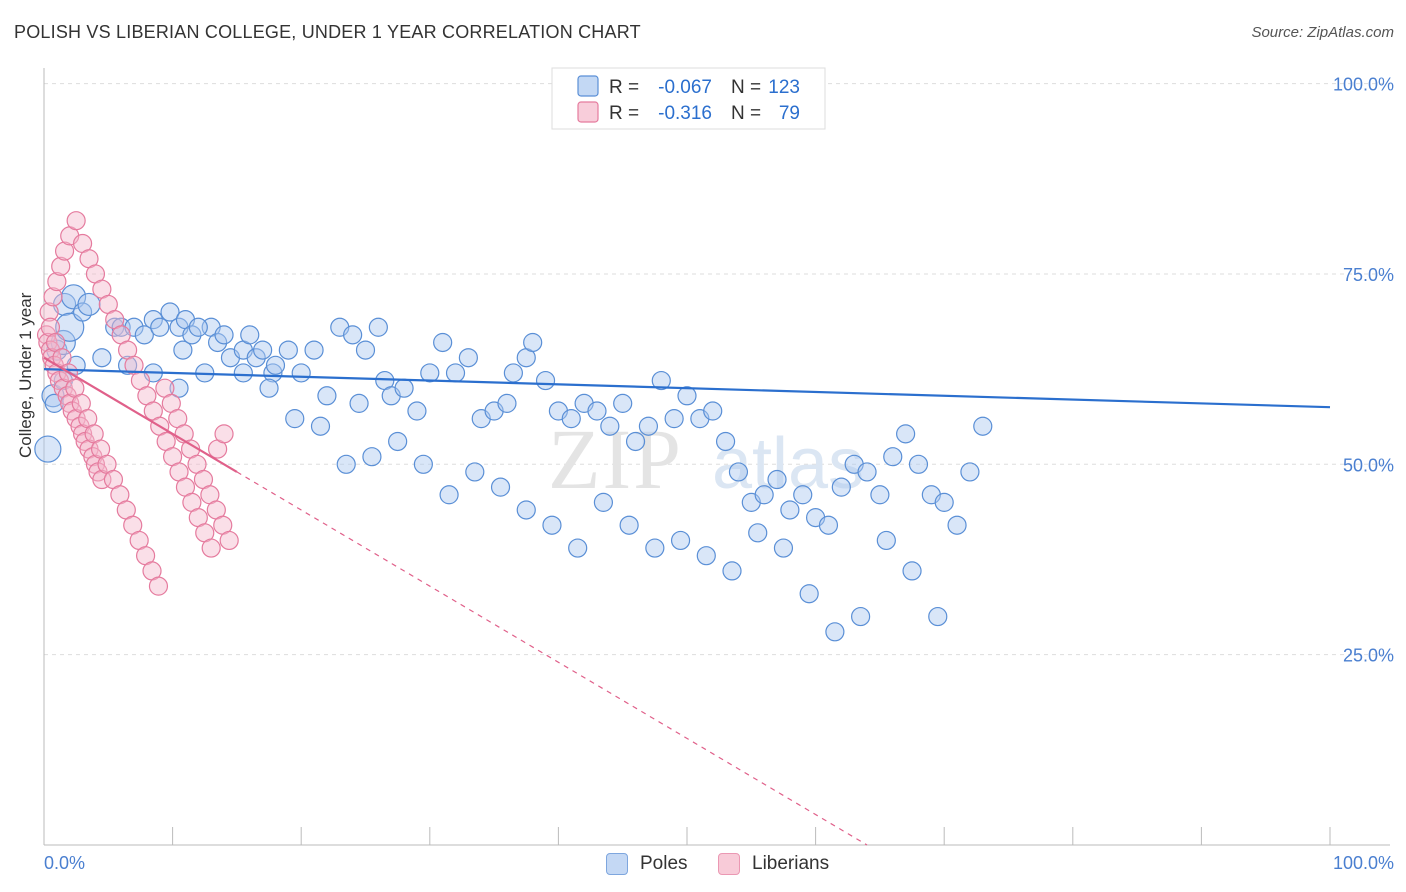 This screenshot has height=892, width=1406. What do you see at coordinates (685, 87) in the screenshot?
I see `legend-top-r-value-0: -0.067` at bounding box center [685, 87].